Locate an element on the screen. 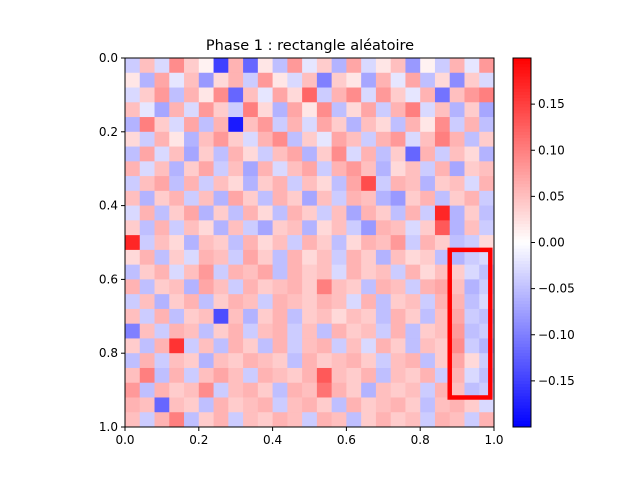 Image resolution: width=640 pixels, height=480 pixels. colorbar-tick-label: 0.05 is located at coordinates (551, 196).